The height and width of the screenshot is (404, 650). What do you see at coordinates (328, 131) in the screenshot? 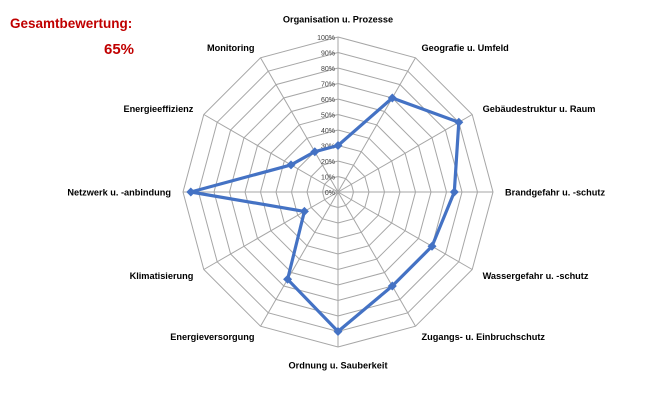
I see `tick-label: 40%` at bounding box center [328, 131].